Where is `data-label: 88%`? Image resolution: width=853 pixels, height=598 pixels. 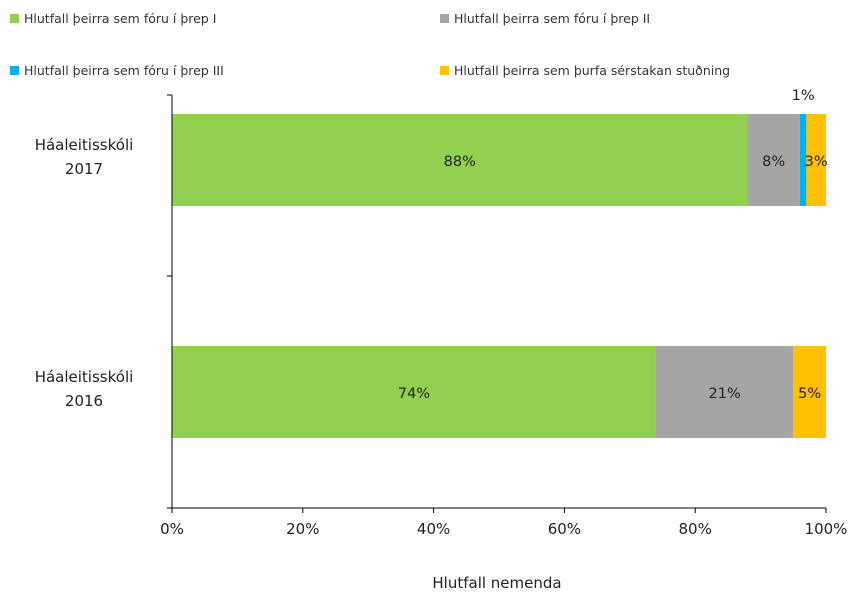 data-label: 88% is located at coordinates (460, 162).